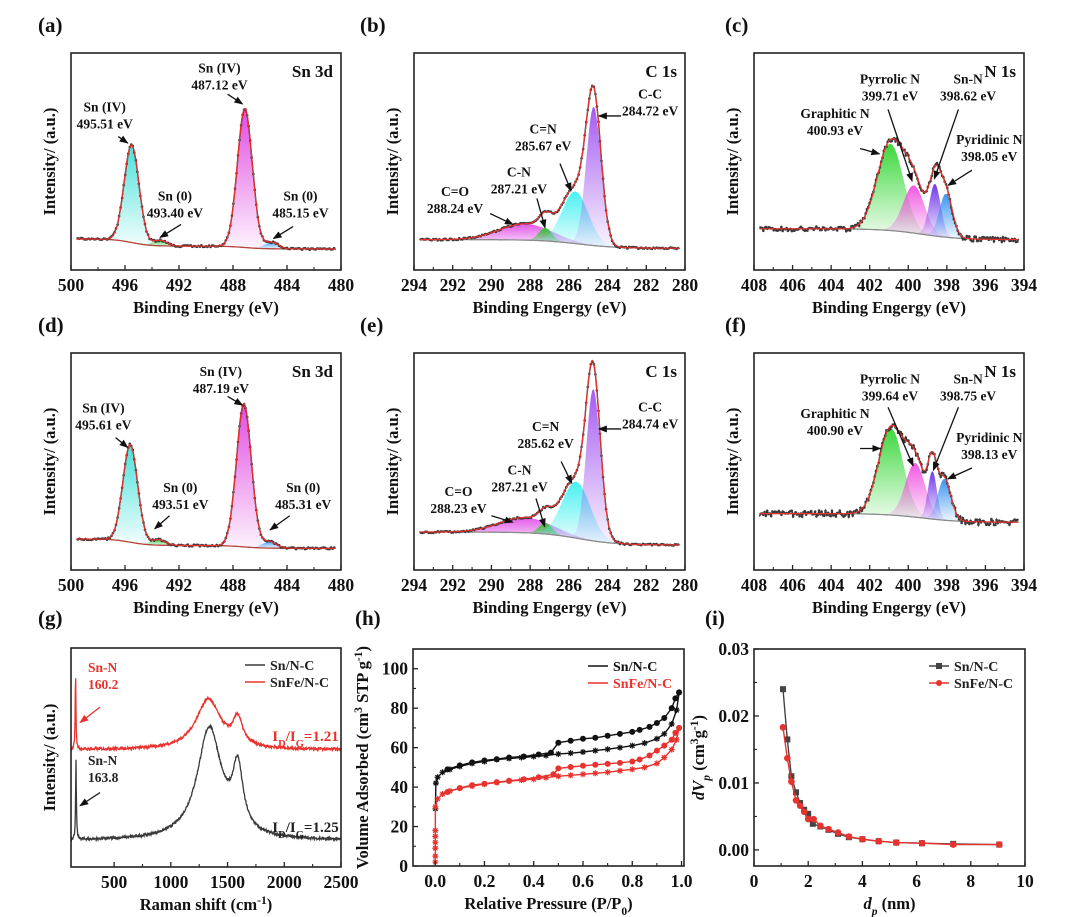  What do you see at coordinates (583, 881) in the screenshot?
I see `x-tick-label: 0.6` at bounding box center [583, 881].